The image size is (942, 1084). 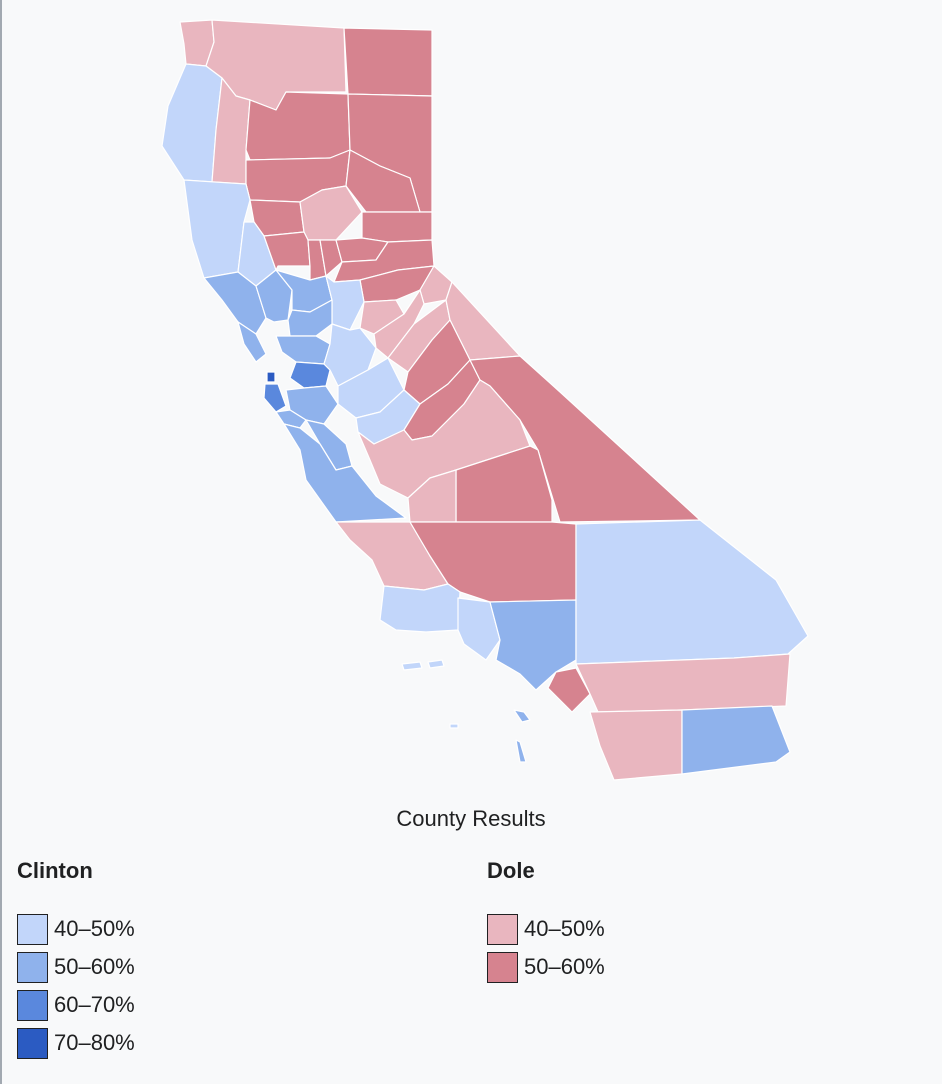 I want to click on county-contra-costa, so click(x=303, y=350).